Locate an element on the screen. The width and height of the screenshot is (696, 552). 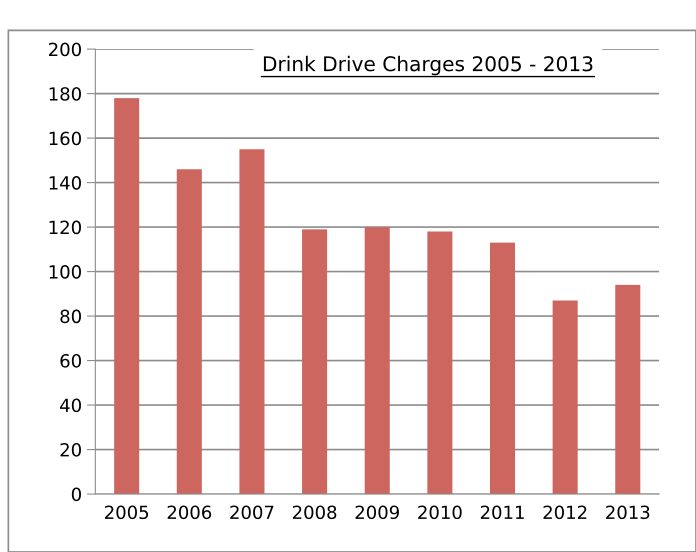
x-tick-label: 2009 is located at coordinates (377, 512).